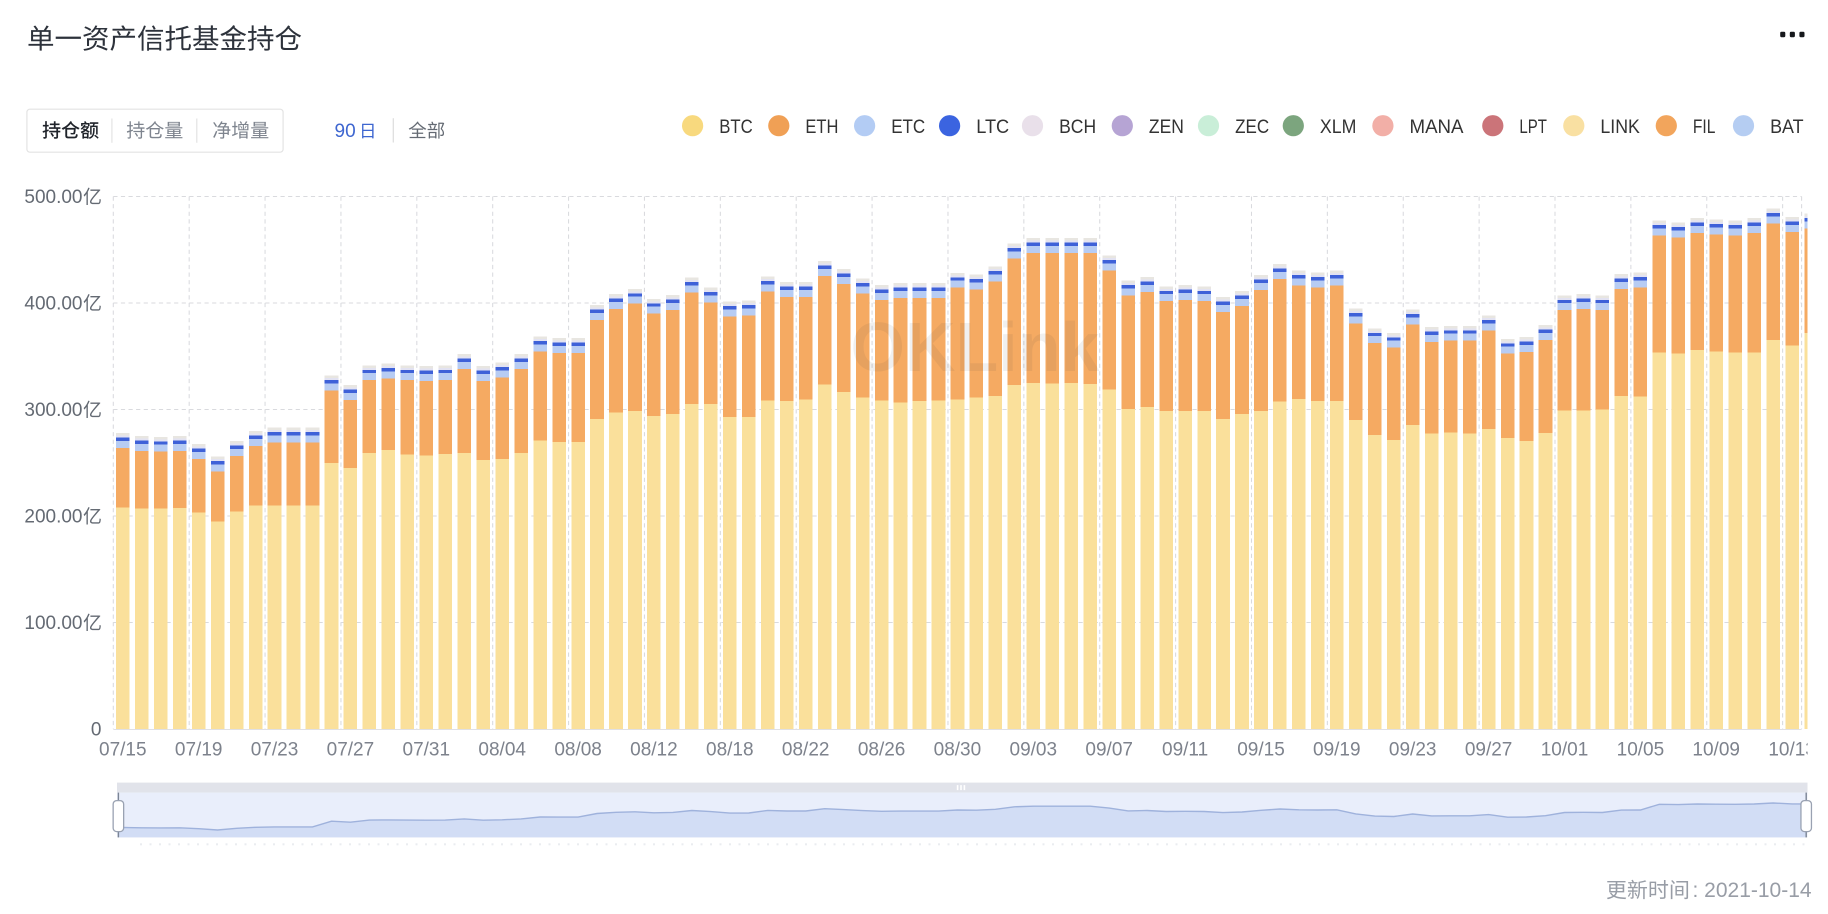  Describe the element at coordinates (821, 127) in the screenshot. I see `svg-text: ETH` at that location.